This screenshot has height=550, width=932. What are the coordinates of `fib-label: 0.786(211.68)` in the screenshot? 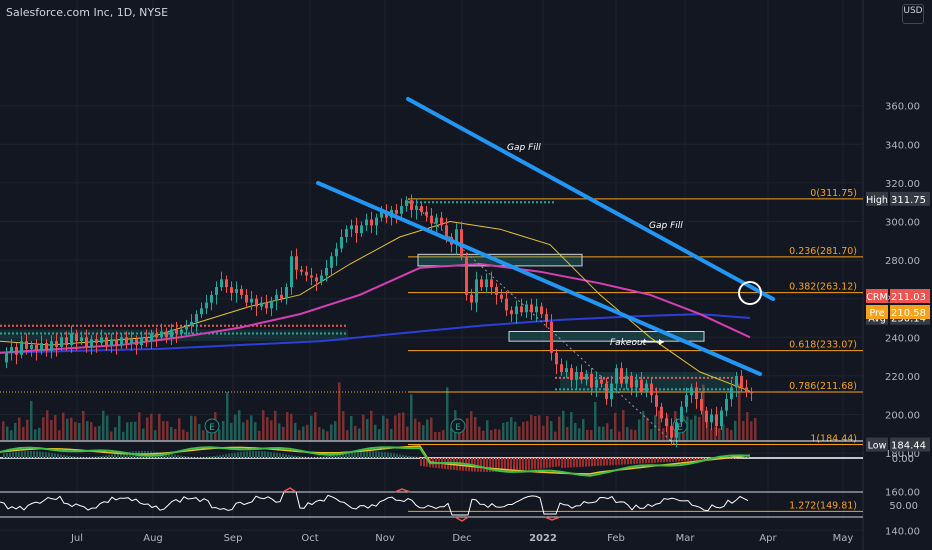 It's located at (823, 386).